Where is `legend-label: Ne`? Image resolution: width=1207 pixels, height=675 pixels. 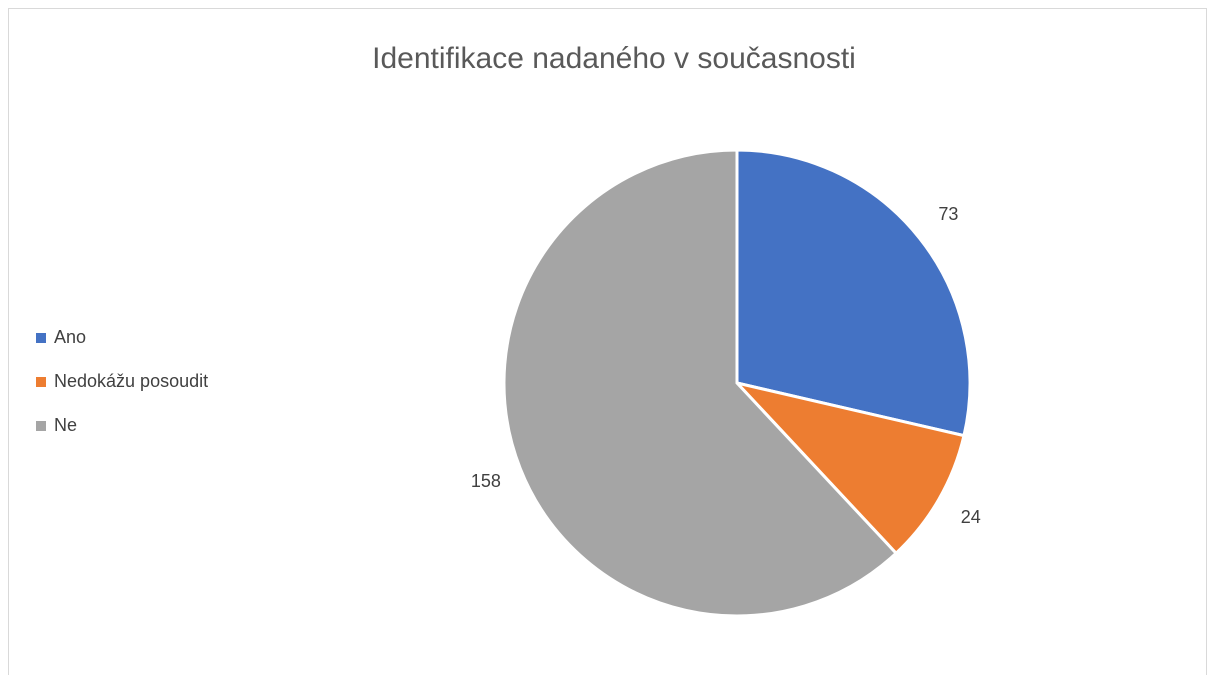 legend-label: Ne is located at coordinates (65, 425).